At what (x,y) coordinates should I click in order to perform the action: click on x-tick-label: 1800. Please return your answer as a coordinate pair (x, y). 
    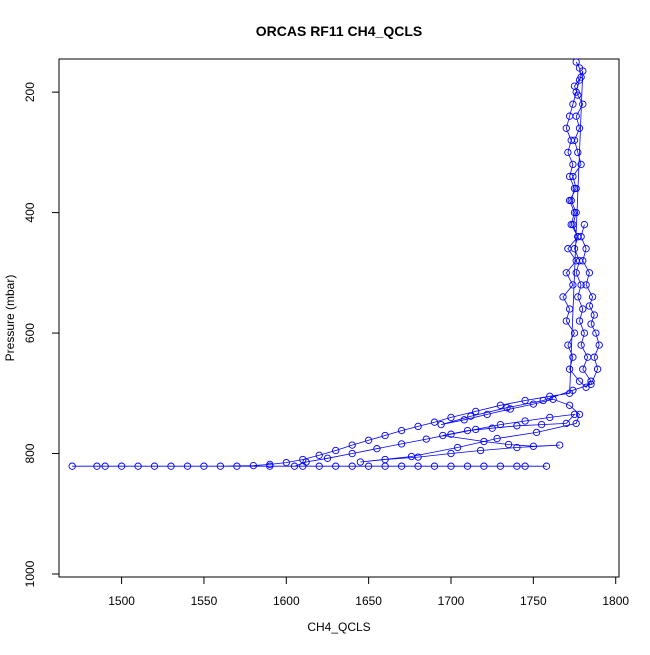
    Looking at the image, I should click on (615, 601).